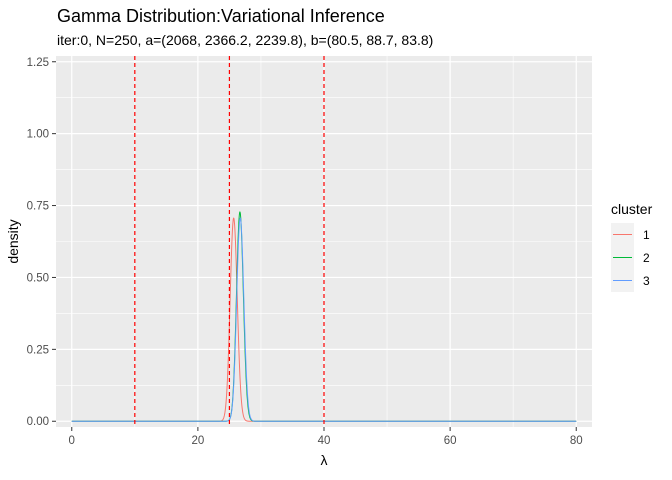 This screenshot has width=672, height=480. I want to click on legend-label: 3, so click(646, 281).